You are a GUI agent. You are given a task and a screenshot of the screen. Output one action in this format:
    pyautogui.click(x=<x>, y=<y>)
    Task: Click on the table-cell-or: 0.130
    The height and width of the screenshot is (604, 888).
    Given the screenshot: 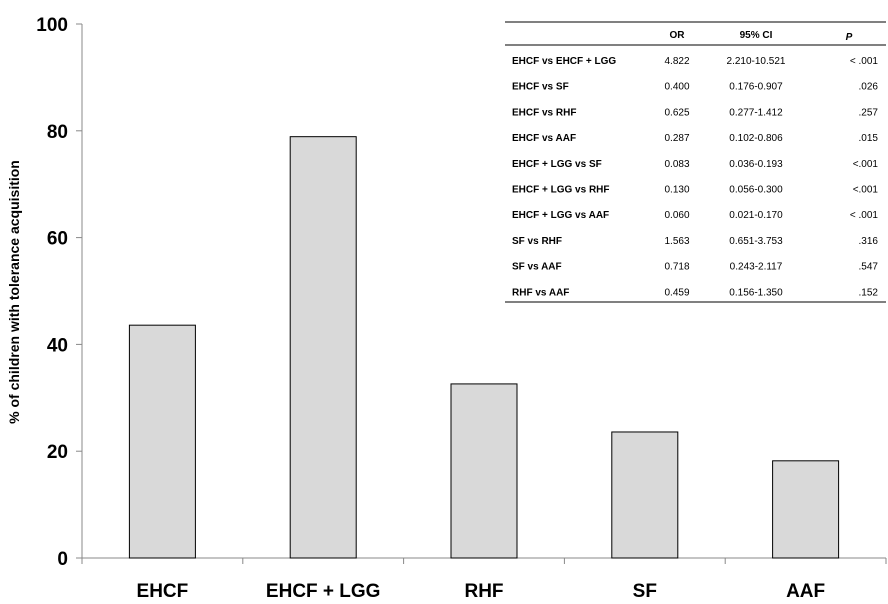 What is the action you would take?
    pyautogui.click(x=676, y=190)
    